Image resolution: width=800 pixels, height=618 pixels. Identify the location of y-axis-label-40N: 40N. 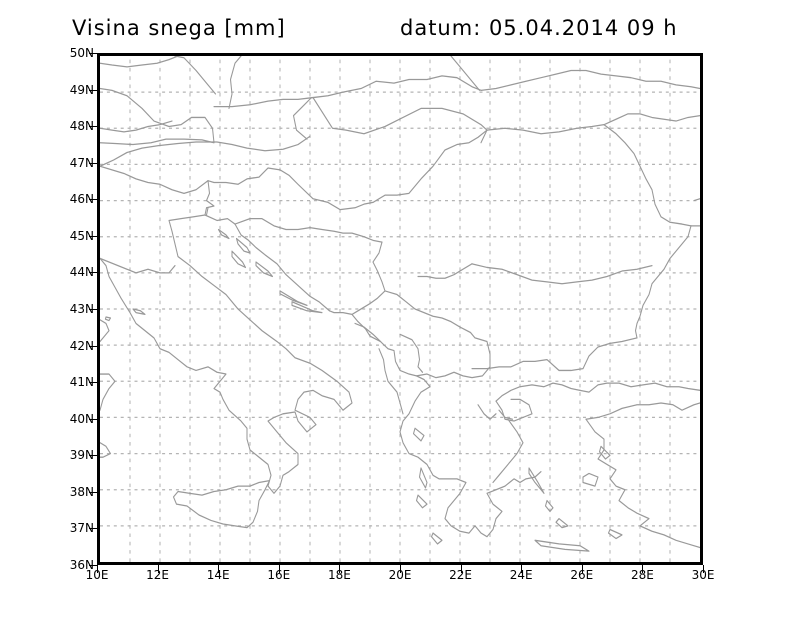
(81, 418).